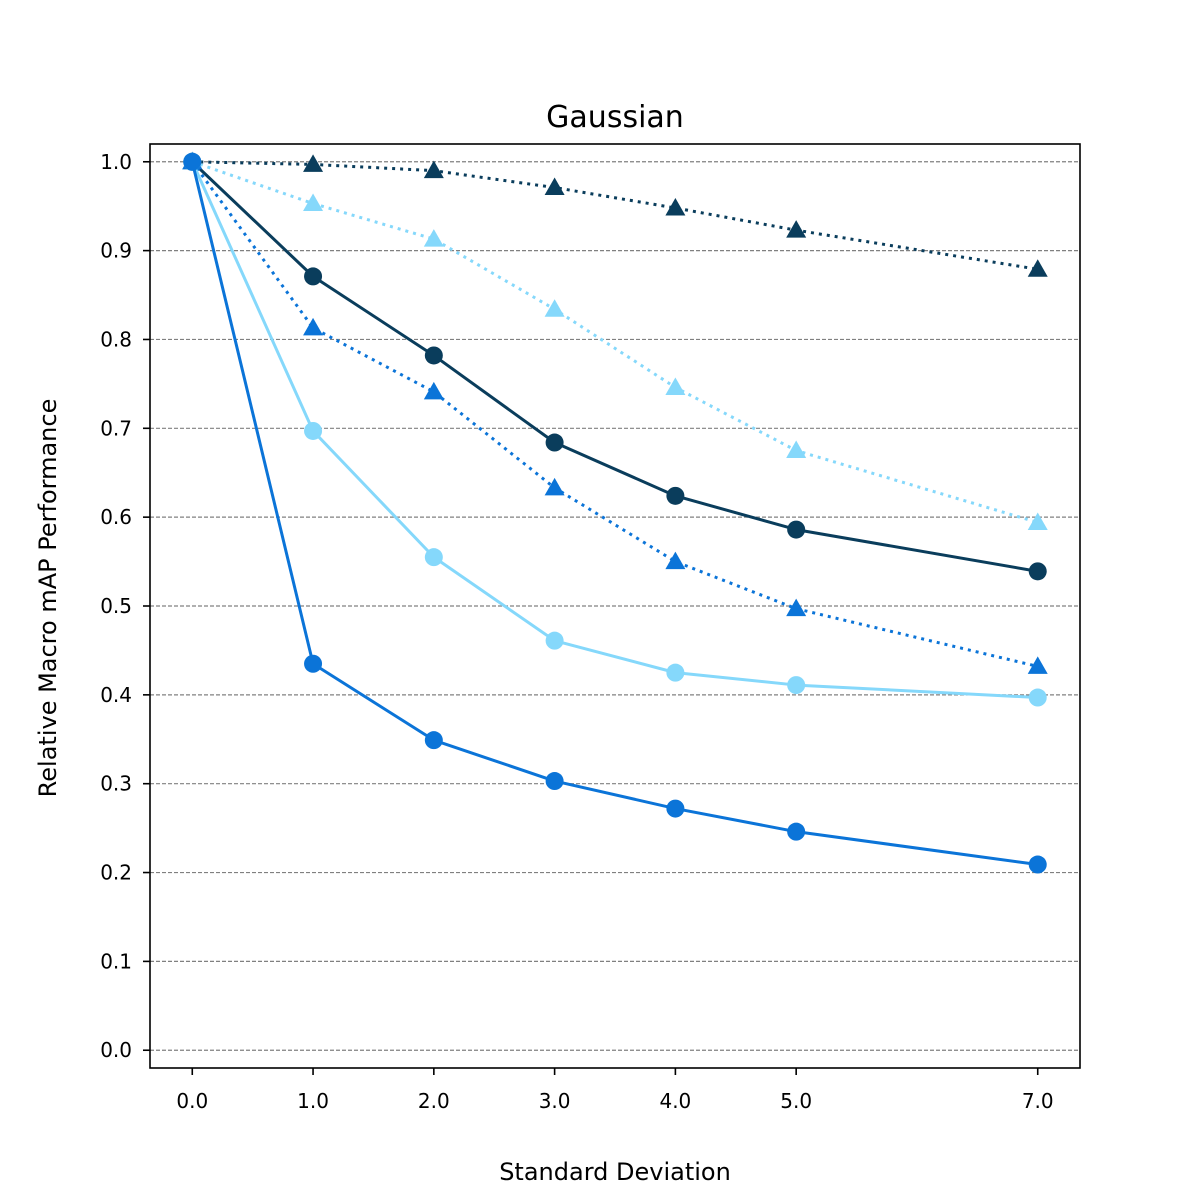  I want to click on y-tick-label: 0.4, so click(116, 695).